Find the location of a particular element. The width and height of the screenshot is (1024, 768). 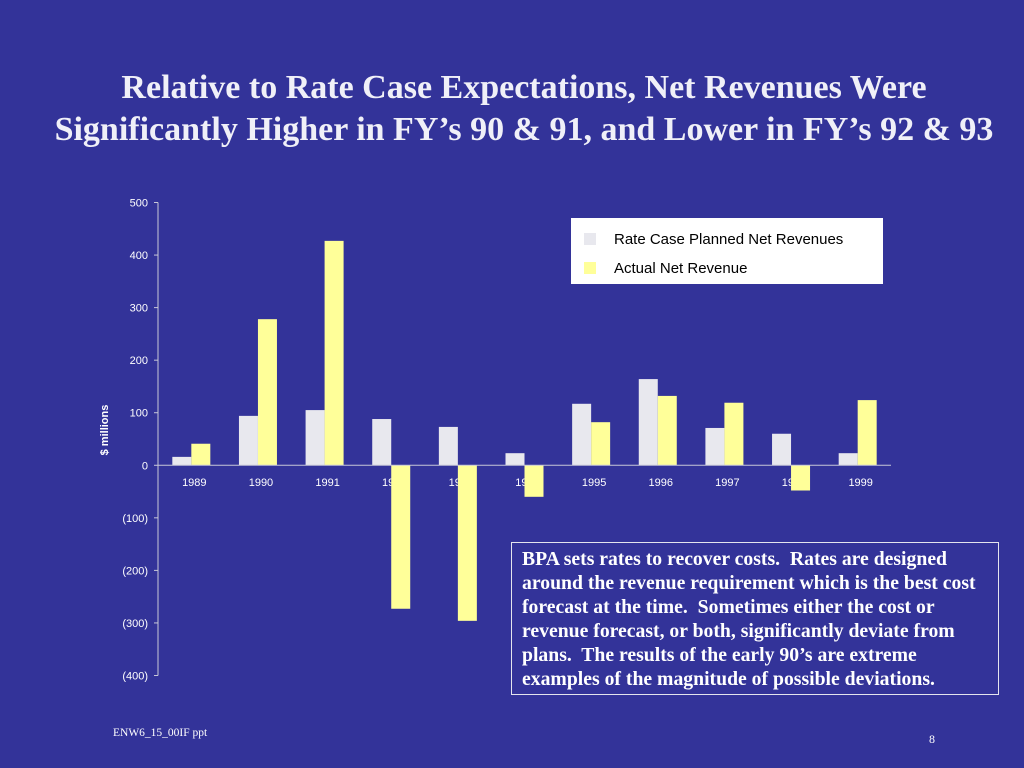

x-tick-label: 1990 is located at coordinates (261, 483).